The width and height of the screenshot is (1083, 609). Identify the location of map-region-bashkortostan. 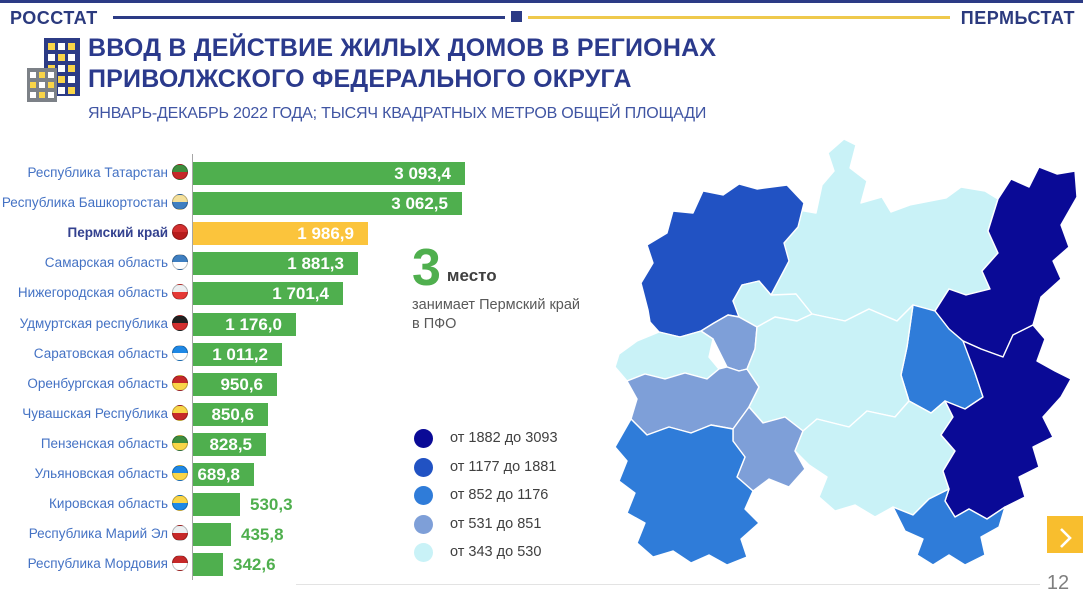
(1006, 422).